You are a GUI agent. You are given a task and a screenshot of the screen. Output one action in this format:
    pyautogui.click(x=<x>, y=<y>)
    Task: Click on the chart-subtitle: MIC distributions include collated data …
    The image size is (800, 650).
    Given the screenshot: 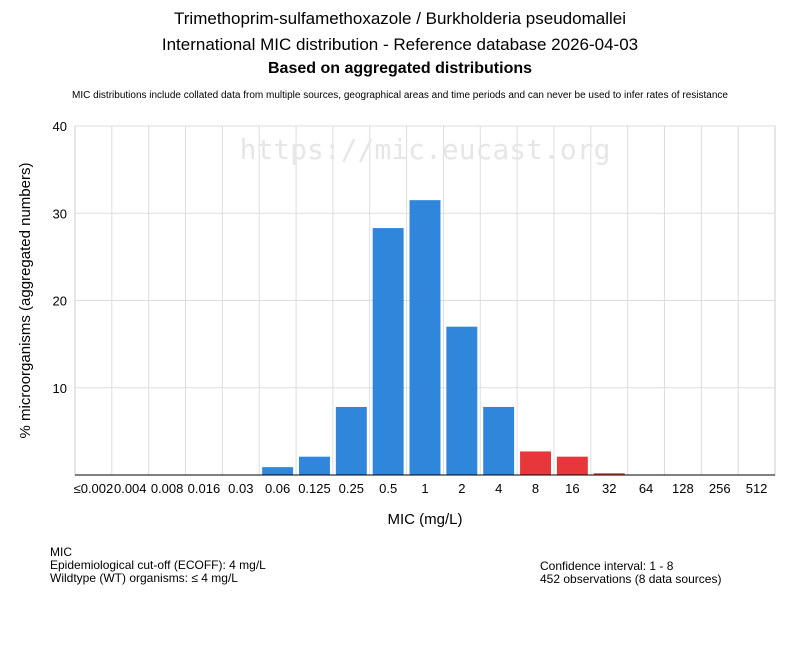 What is the action you would take?
    pyautogui.click(x=400, y=95)
    